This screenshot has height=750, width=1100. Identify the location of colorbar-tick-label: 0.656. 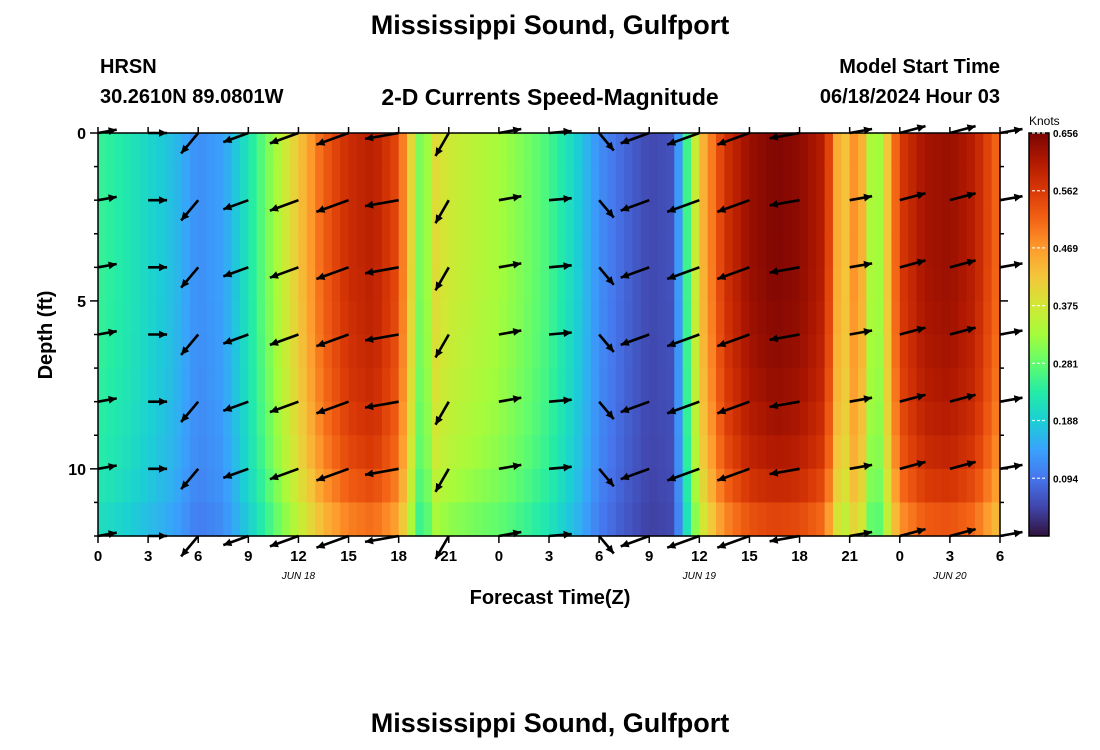
(1065, 134).